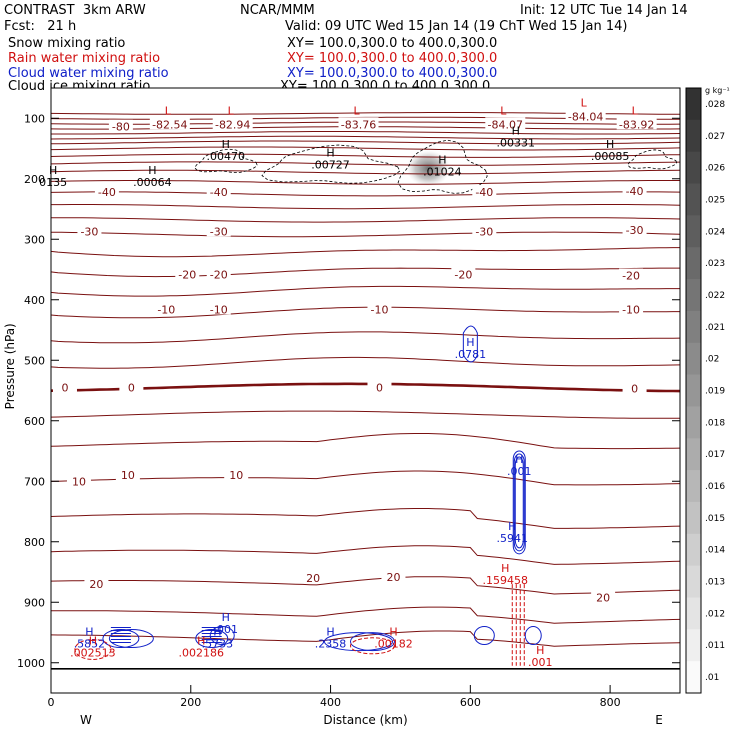 This screenshot has width=740, height=740. Describe the element at coordinates (442, 172) in the screenshot. I see `cloud-ice-high-value: .01024` at that location.